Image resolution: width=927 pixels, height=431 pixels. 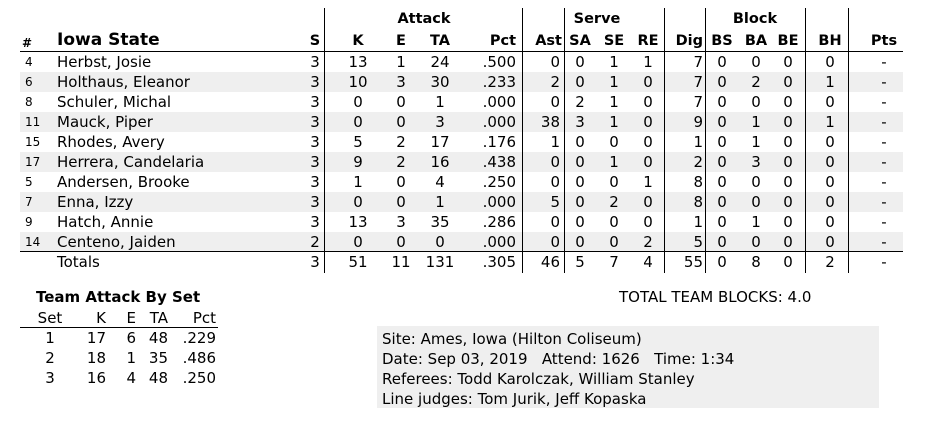 I want to click on abs-k-cell: 18, so click(x=96, y=358).